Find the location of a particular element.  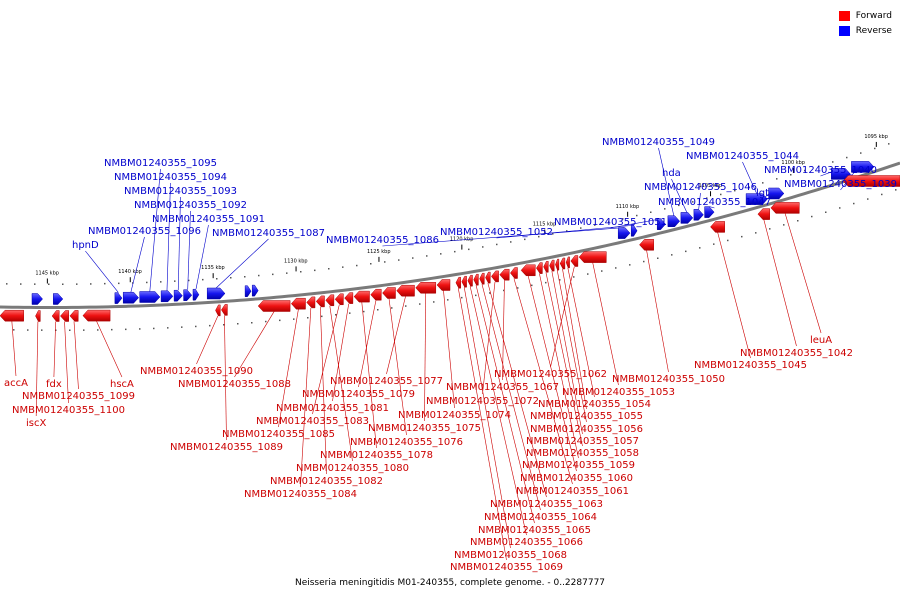

gene-label-hda: hda is located at coordinates (671, 173).